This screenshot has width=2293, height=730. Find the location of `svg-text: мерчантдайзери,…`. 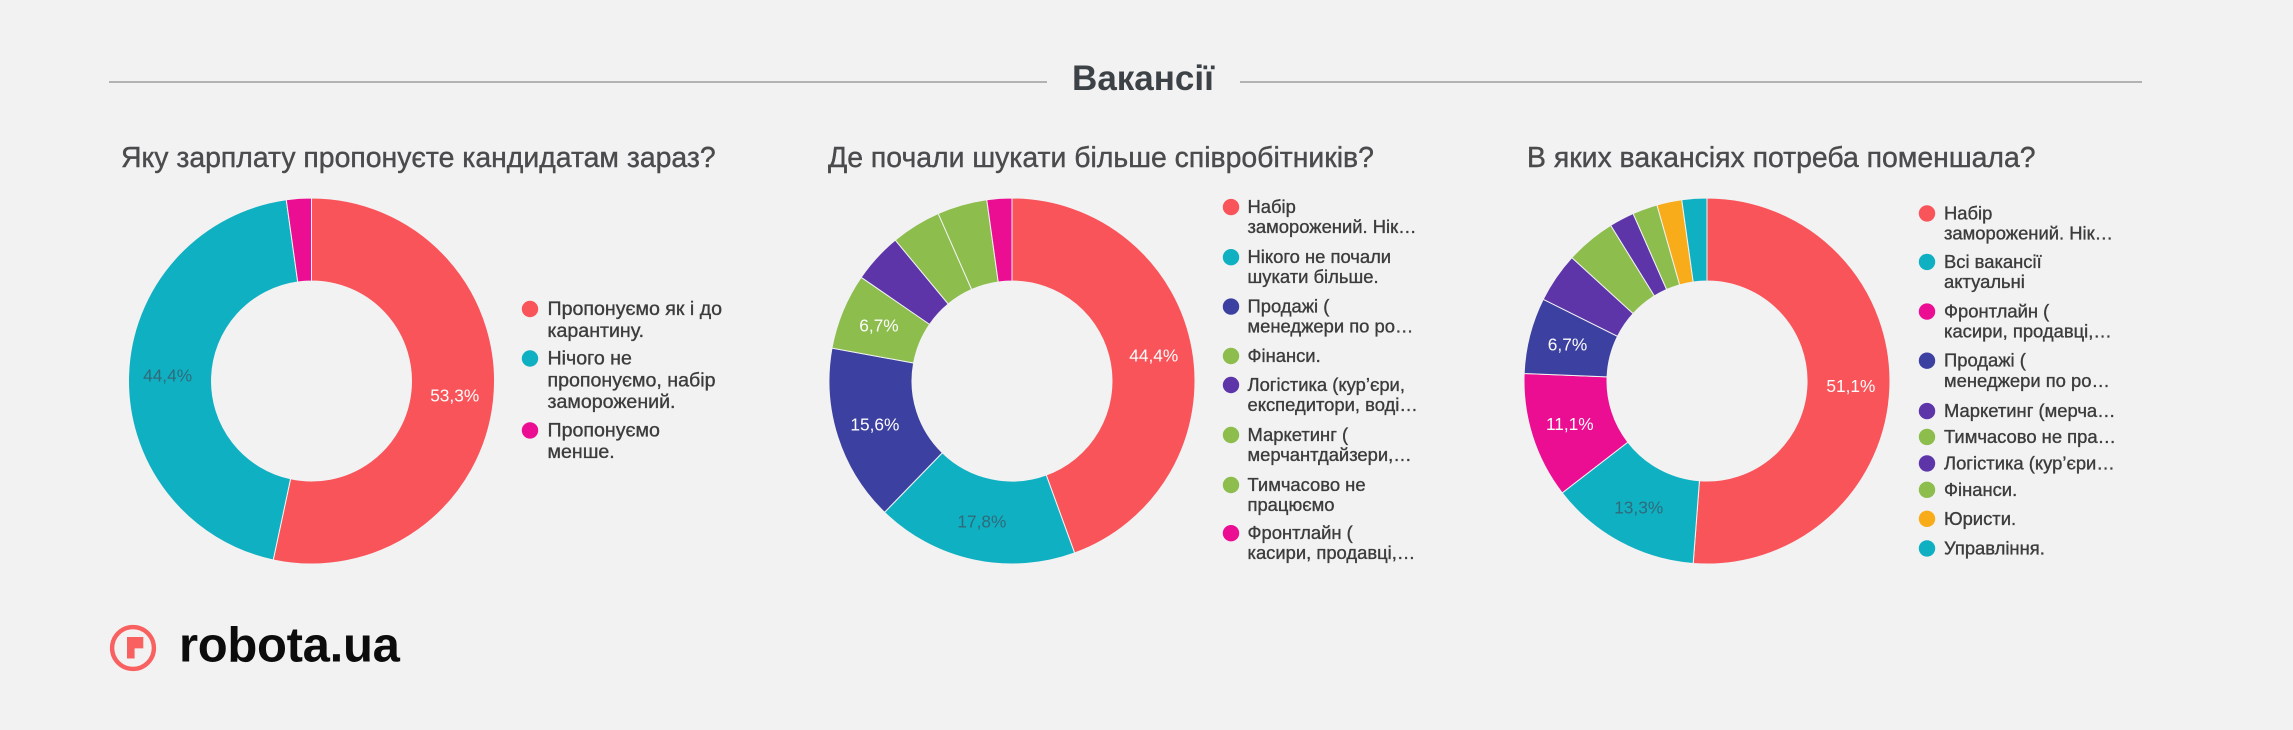

svg-text: мерчантдайзери,… is located at coordinates (1330, 454).